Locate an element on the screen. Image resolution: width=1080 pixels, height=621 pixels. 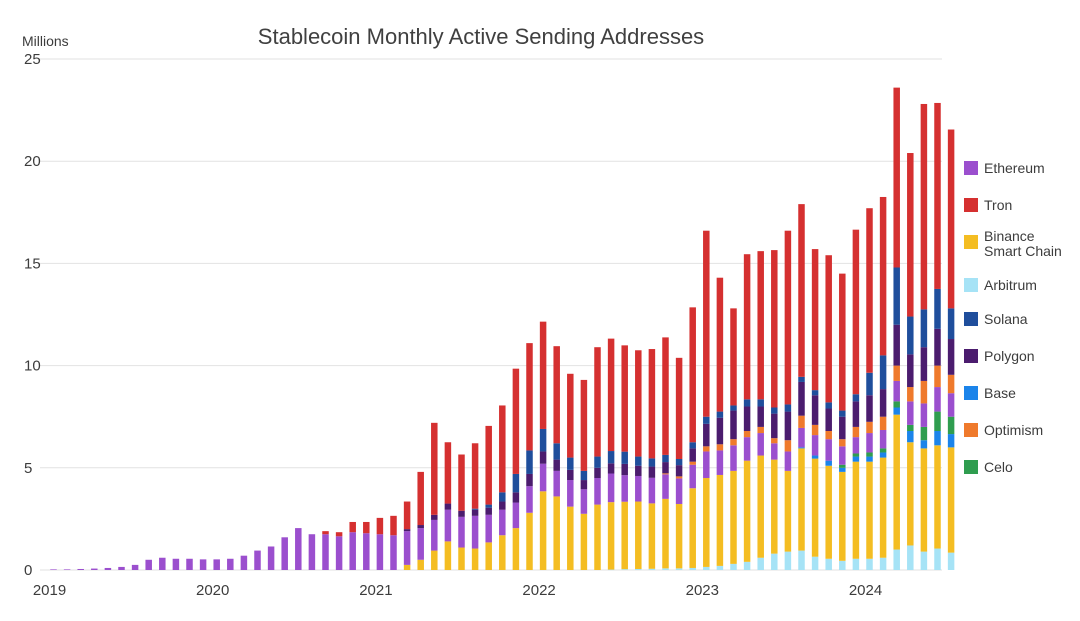
legend-item-binance-smart-chain: Binance Smart Chain is located at coordinates (1013, 243).